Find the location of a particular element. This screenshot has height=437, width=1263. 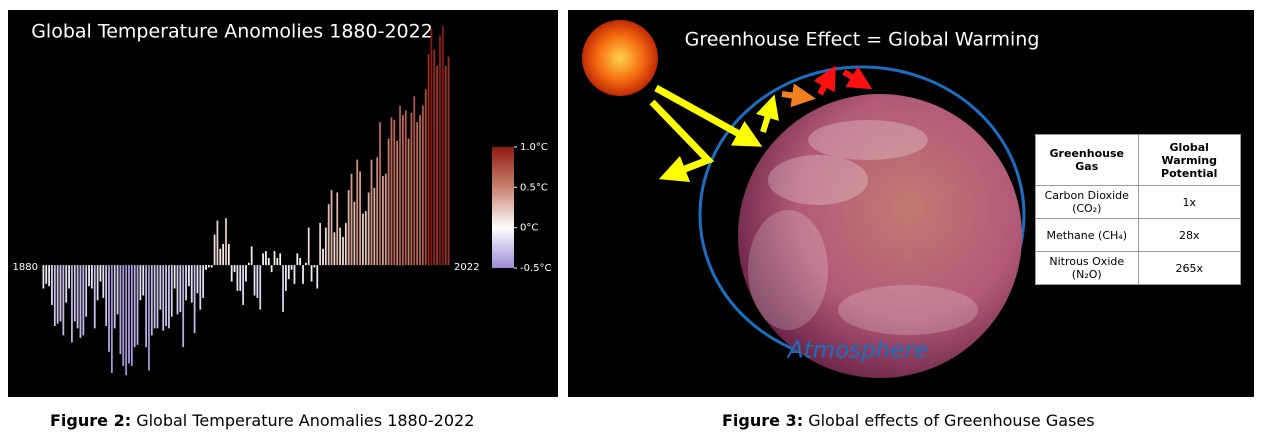

colorbar is located at coordinates (503, 207).